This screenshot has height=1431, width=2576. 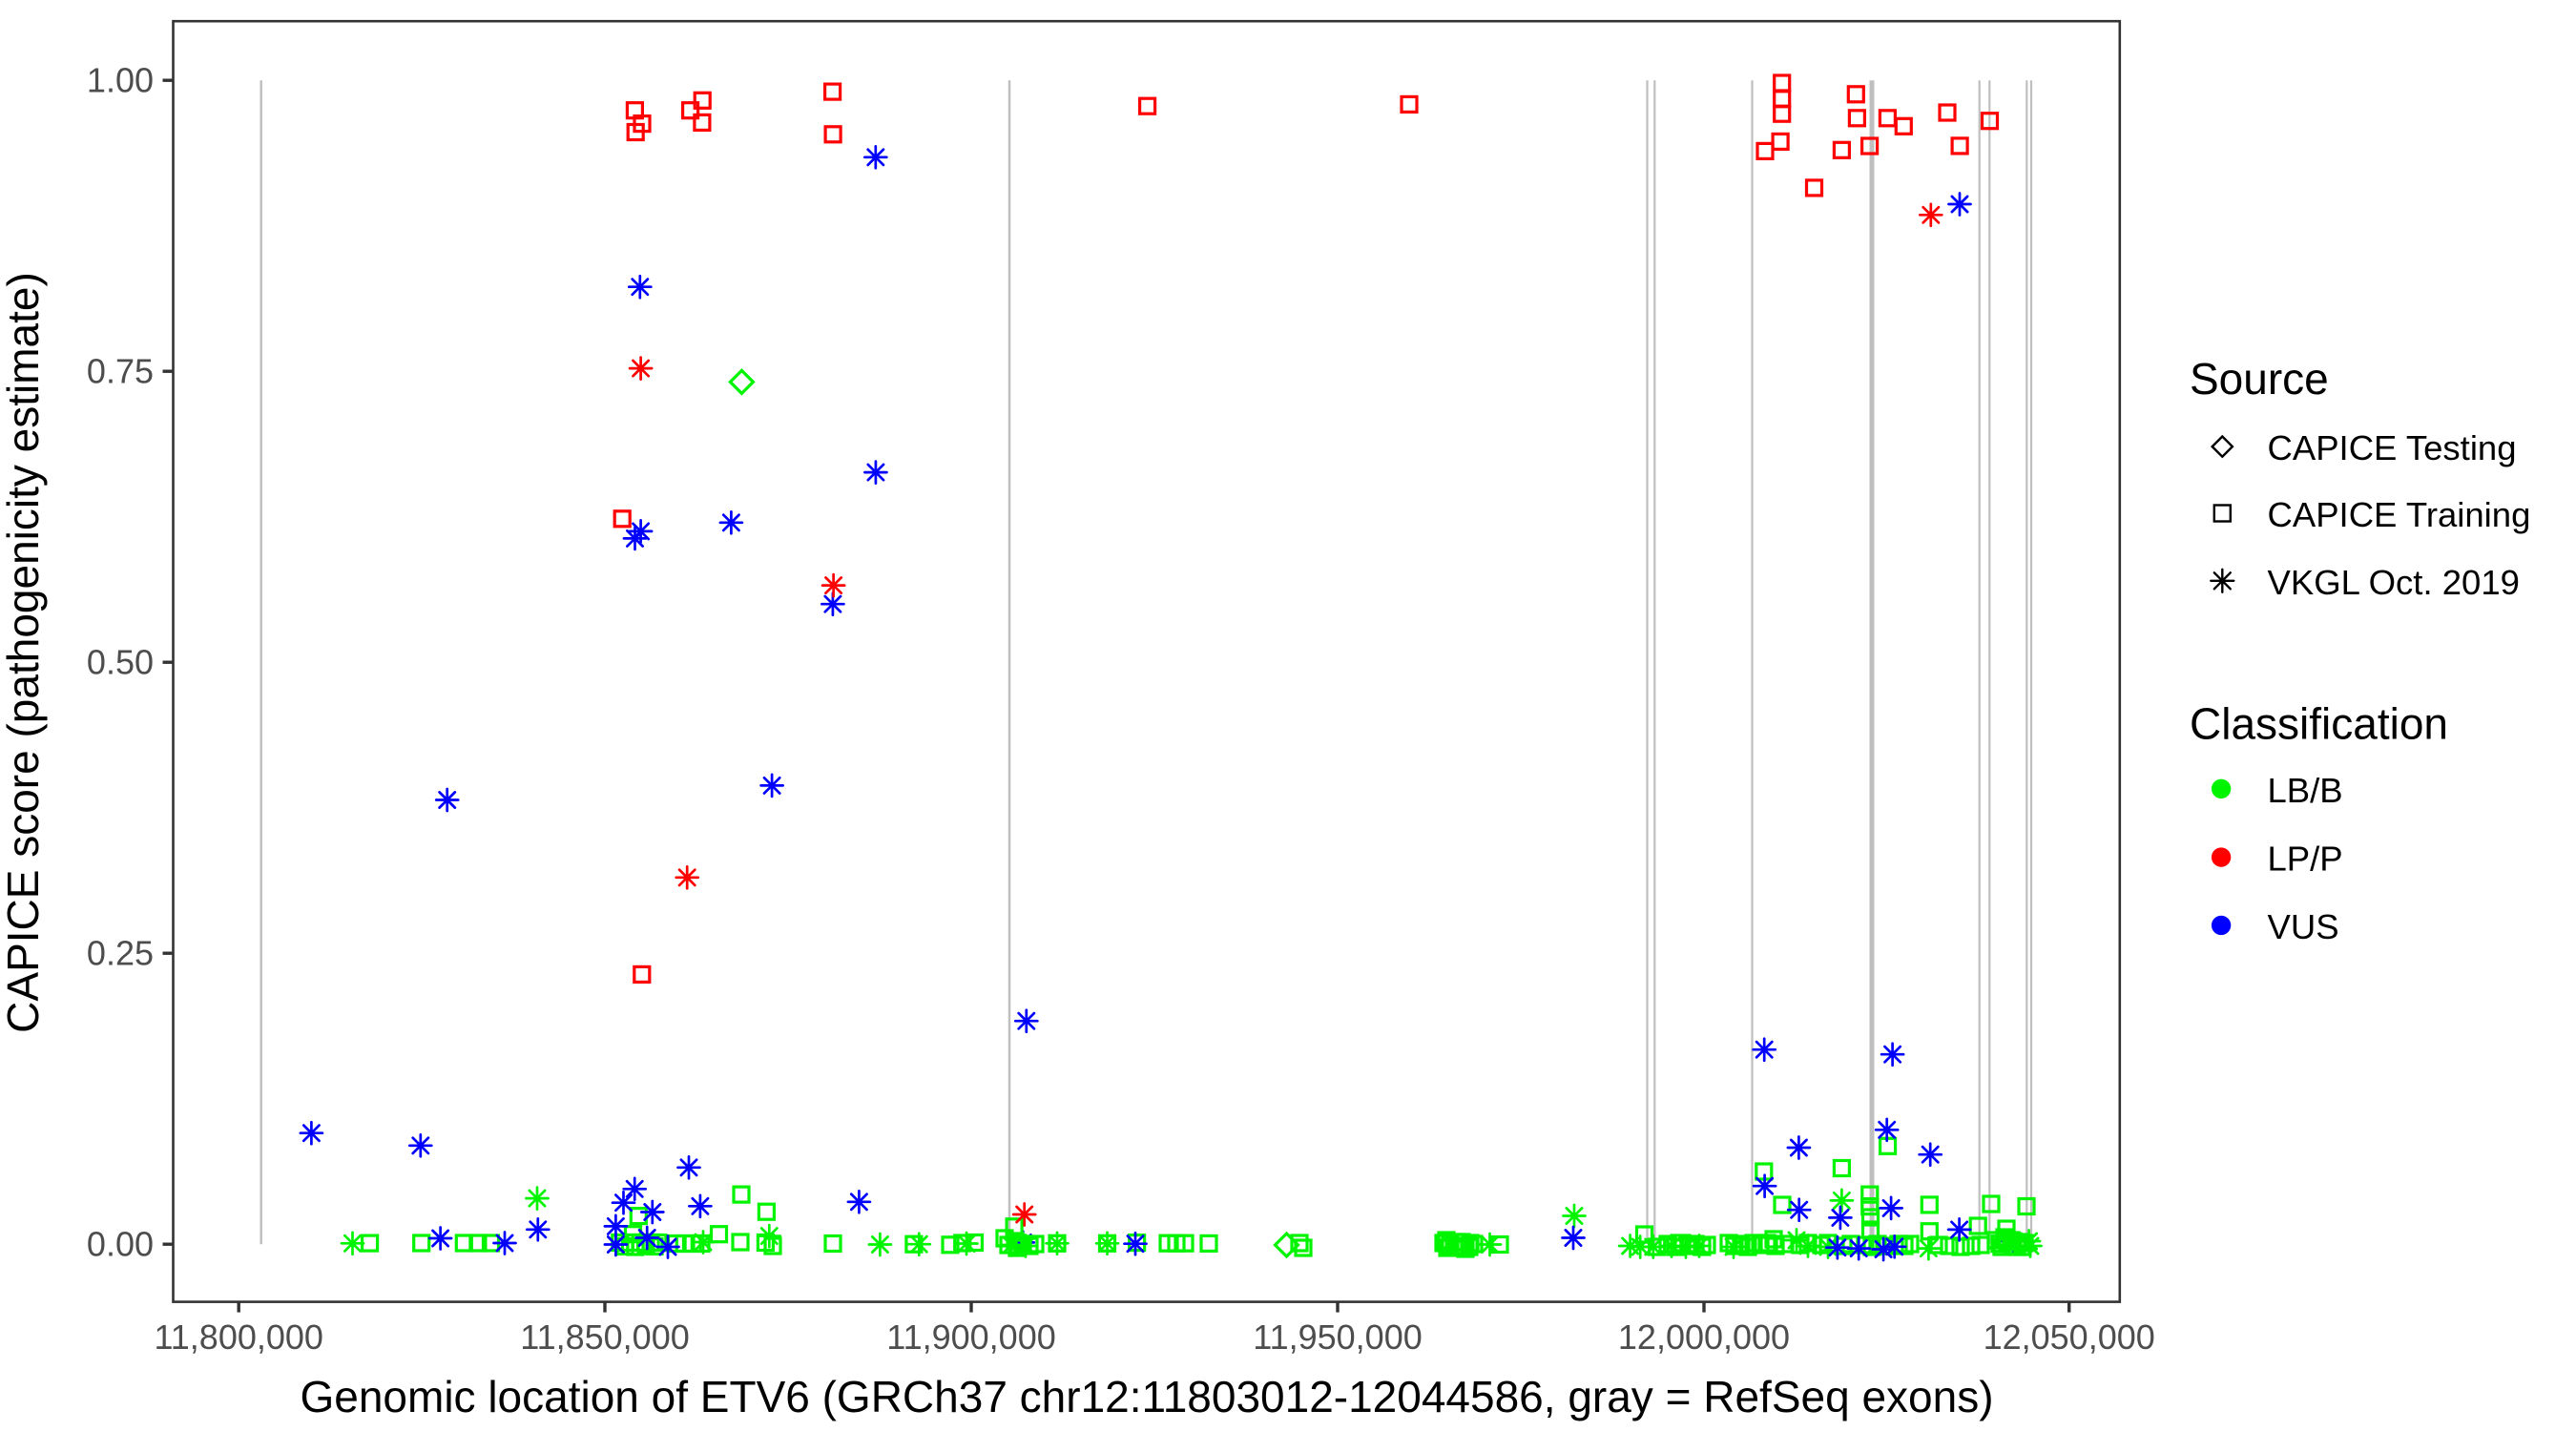 I want to click on svg-text: 11,950,000, so click(x=1338, y=1337).